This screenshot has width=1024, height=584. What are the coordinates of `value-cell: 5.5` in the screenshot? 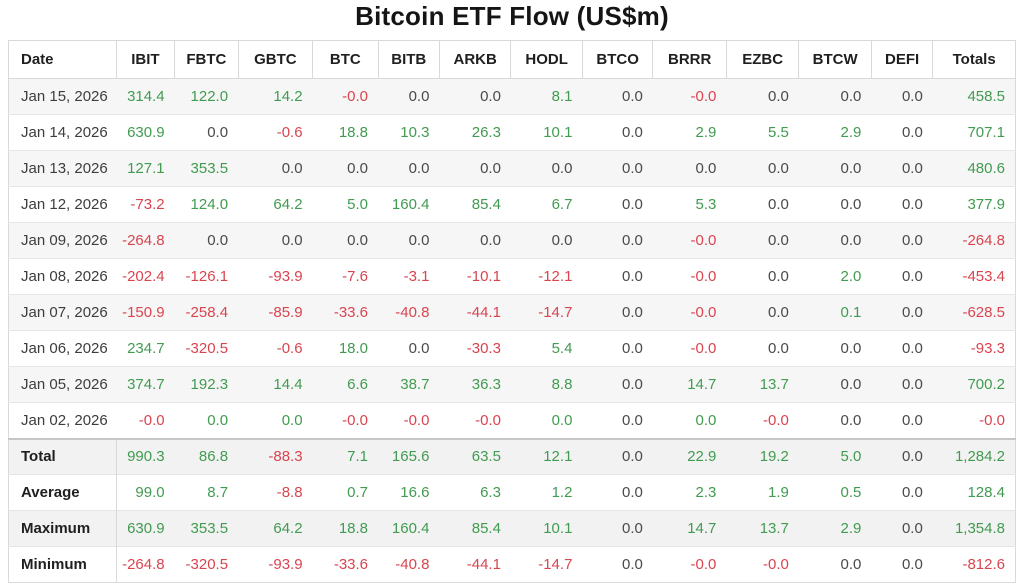 It's located at (762, 132).